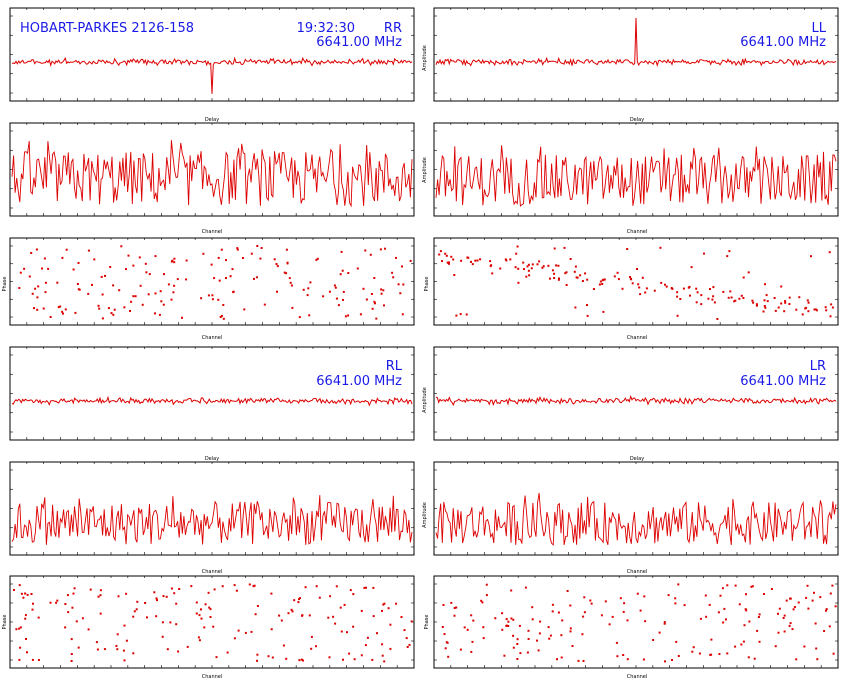 This screenshot has height=680, width=850. Describe the element at coordinates (212, 75) in the screenshot. I see `delay-trace-RR-delay` at that location.